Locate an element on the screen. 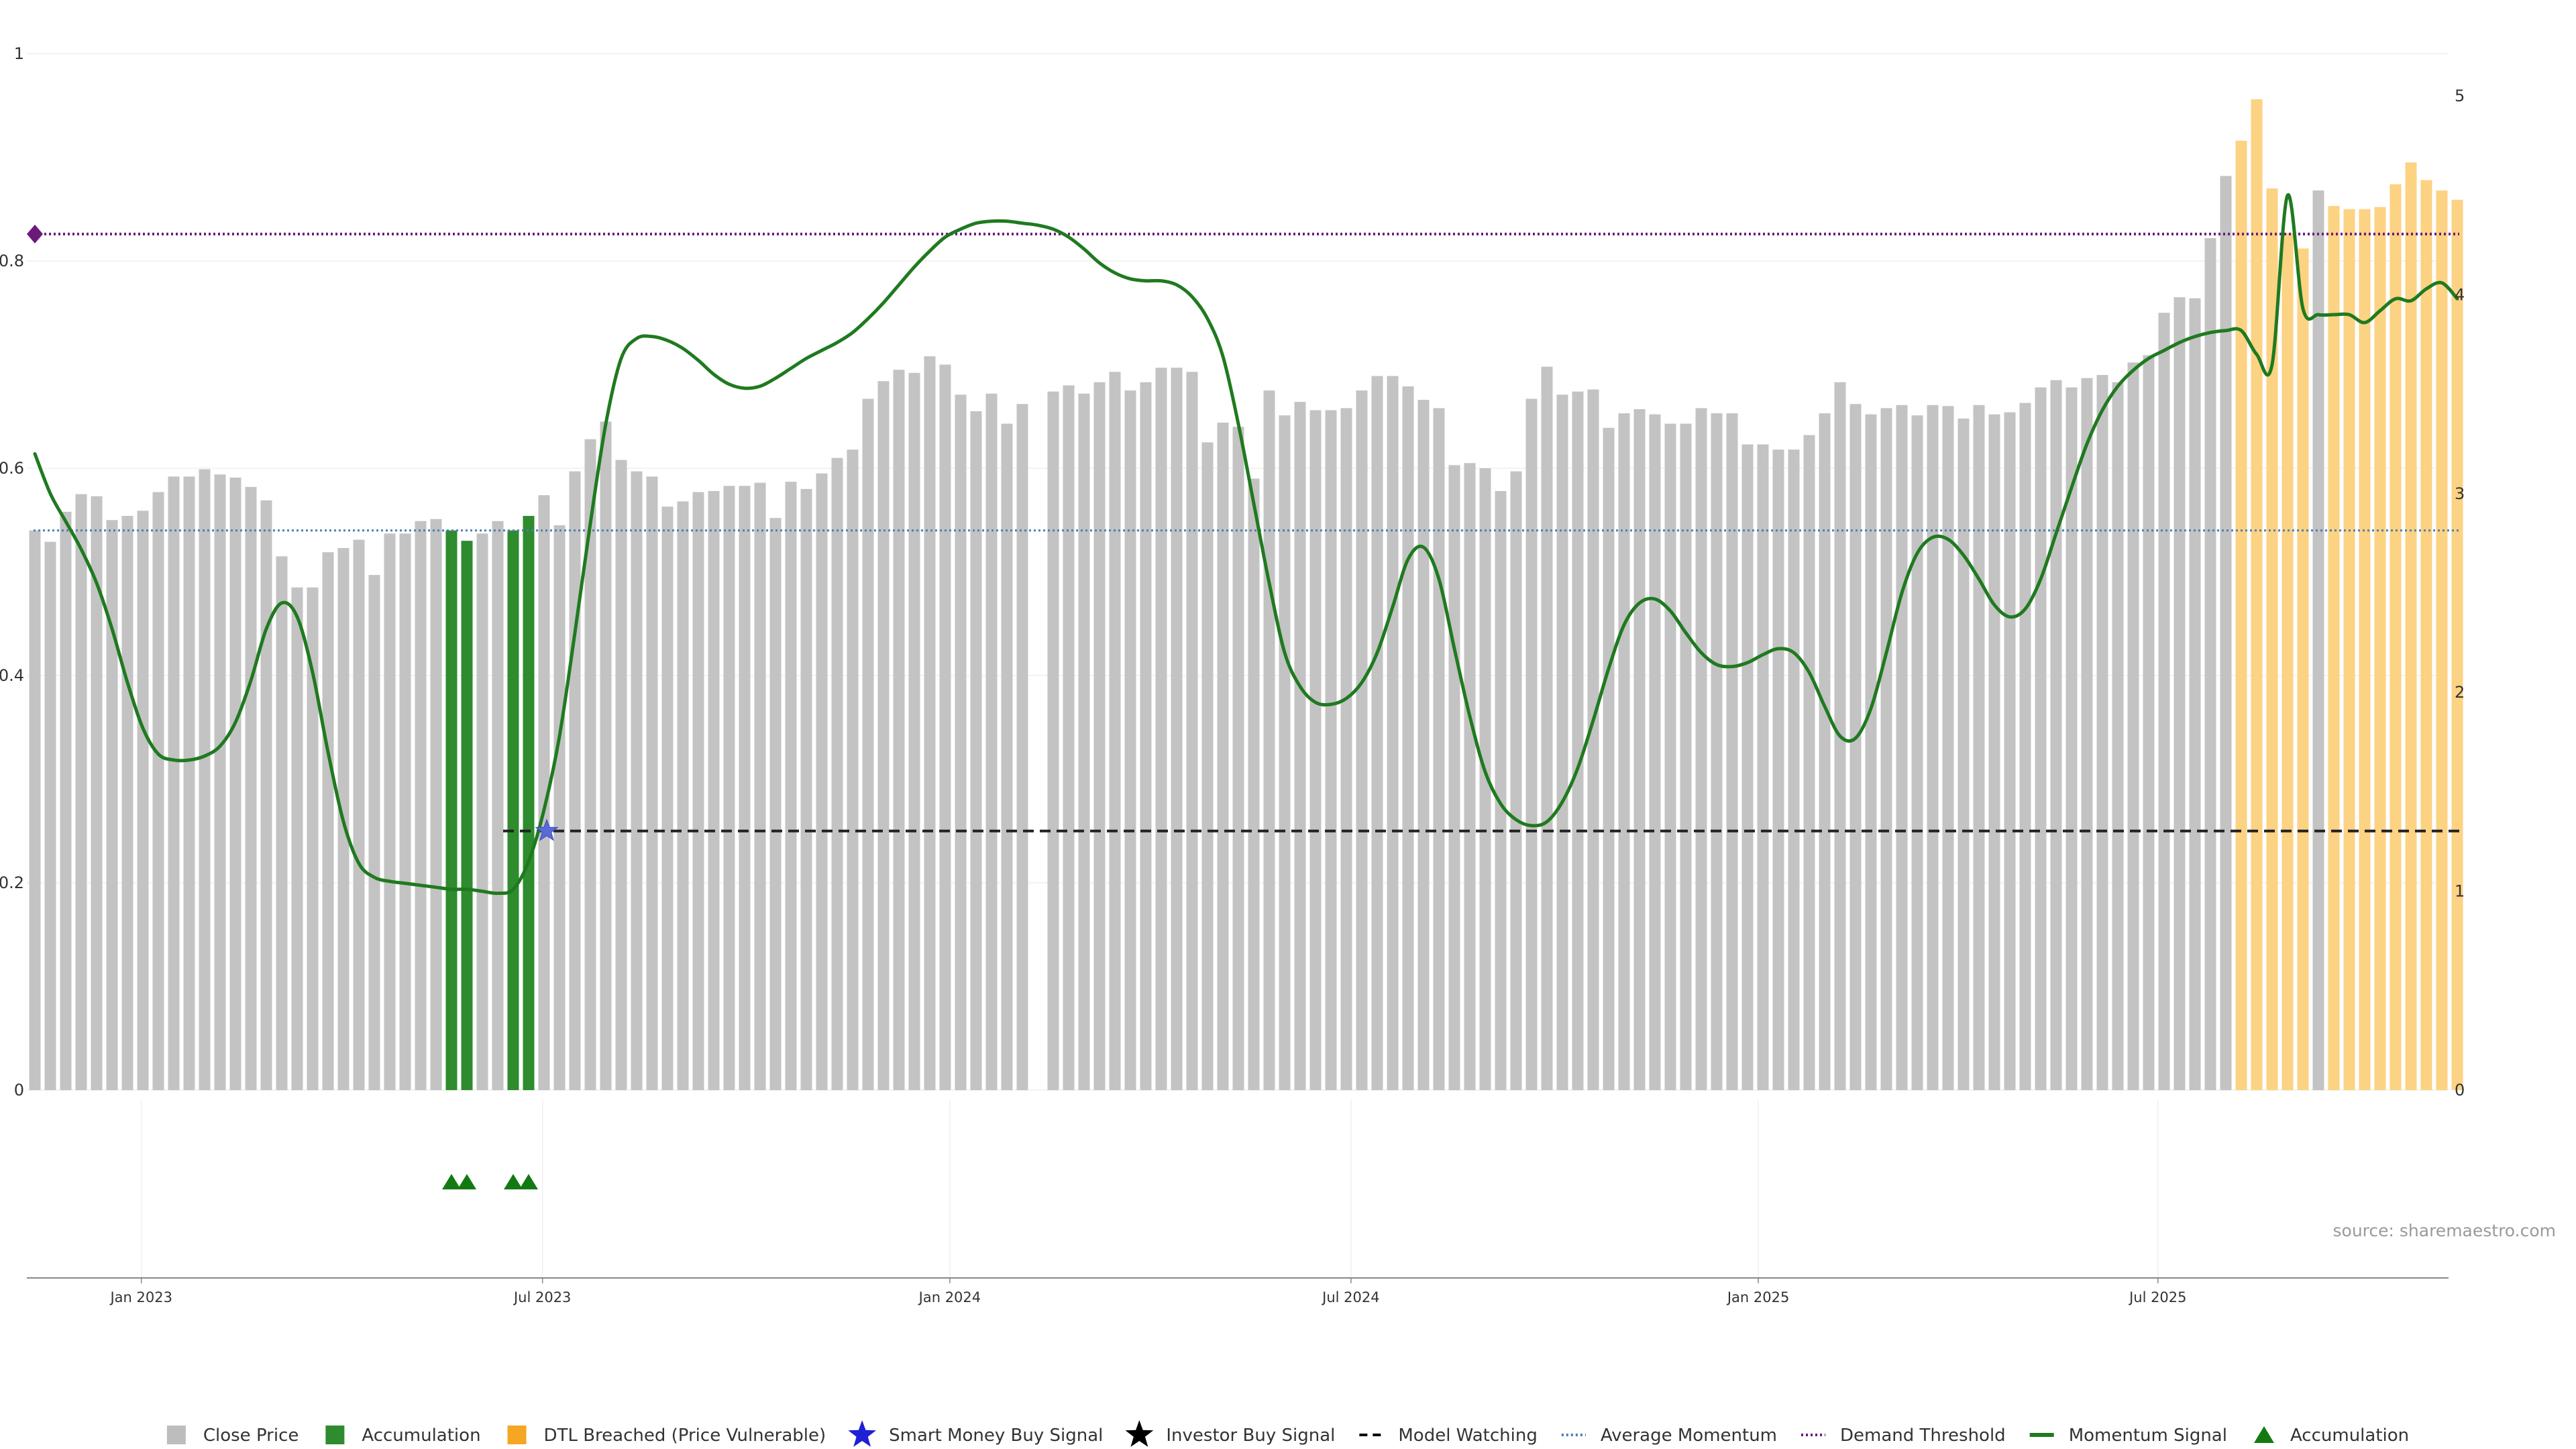 The width and height of the screenshot is (2576, 1449). legend-item: Investor Buy Signal is located at coordinates (1230, 1433).